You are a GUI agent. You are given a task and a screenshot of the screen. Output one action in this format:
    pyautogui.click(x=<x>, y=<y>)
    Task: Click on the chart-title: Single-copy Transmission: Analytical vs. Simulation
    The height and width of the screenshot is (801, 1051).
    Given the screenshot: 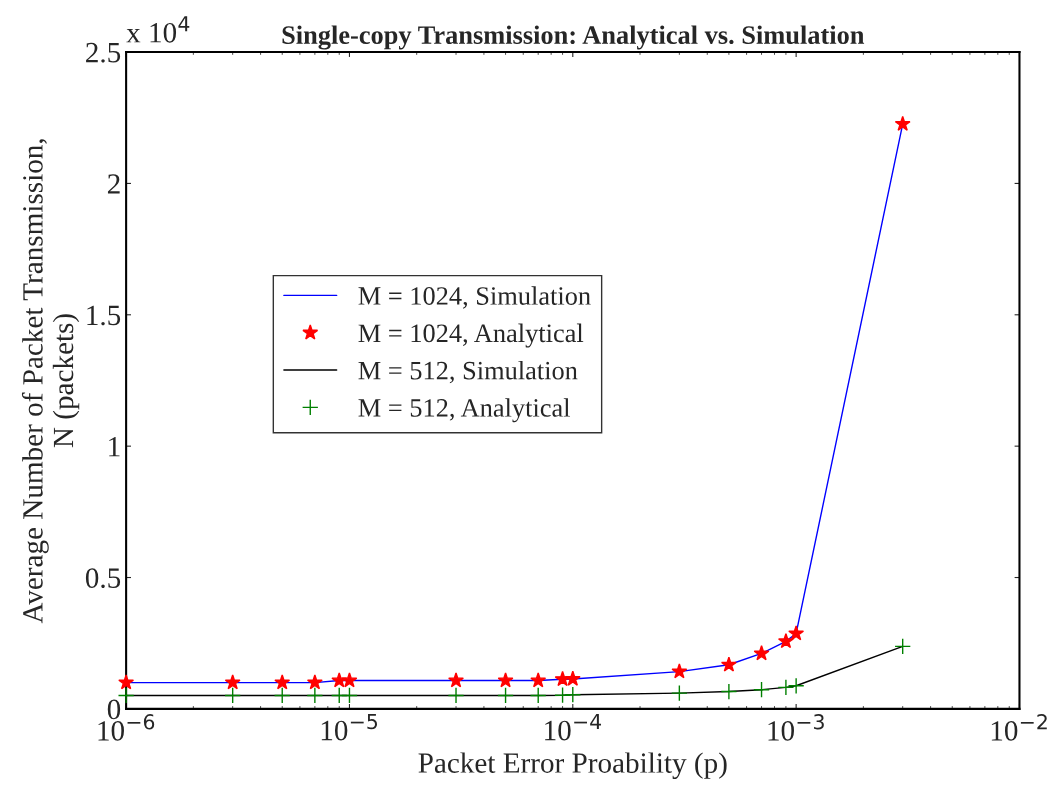 What is the action you would take?
    pyautogui.click(x=573, y=37)
    